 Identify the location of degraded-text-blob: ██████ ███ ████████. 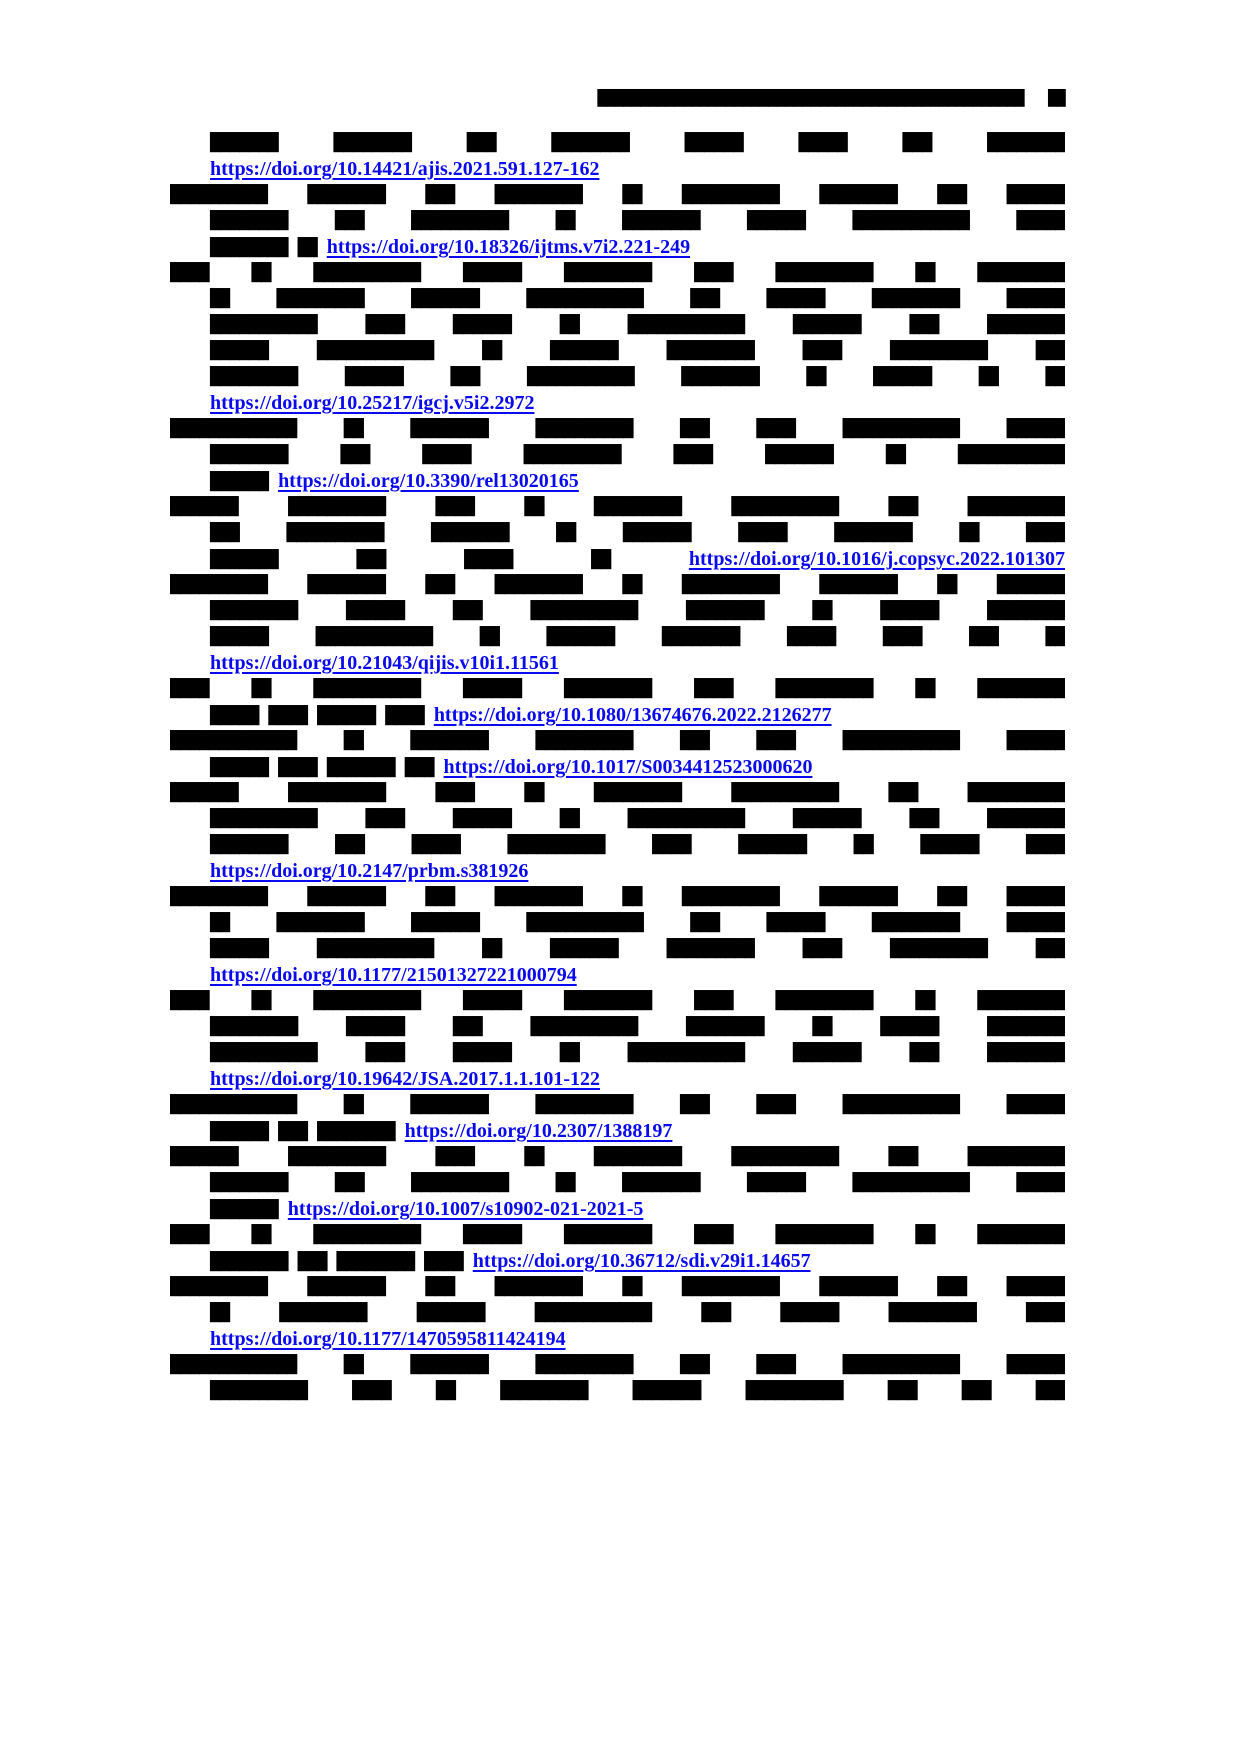
(302, 1132).